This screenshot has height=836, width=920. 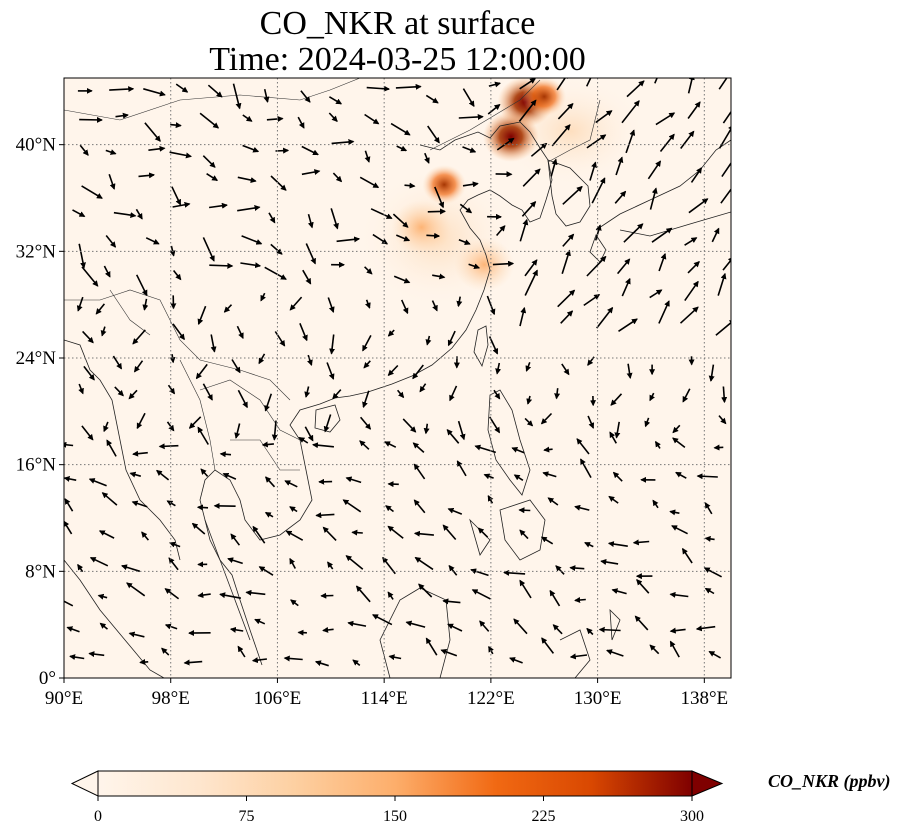 What do you see at coordinates (598, 698) in the screenshot?
I see `lon-tick-label: 130°E` at bounding box center [598, 698].